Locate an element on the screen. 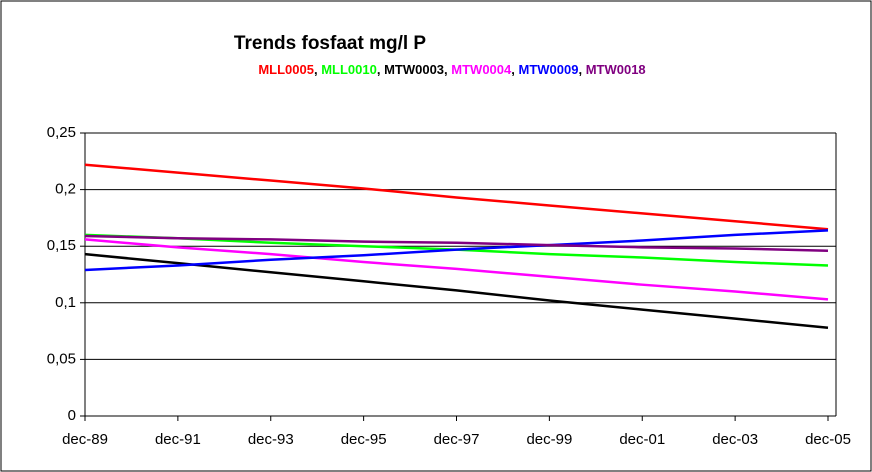 This screenshot has width=872, height=472. legend-entry: MTW0003 is located at coordinates (414, 69).